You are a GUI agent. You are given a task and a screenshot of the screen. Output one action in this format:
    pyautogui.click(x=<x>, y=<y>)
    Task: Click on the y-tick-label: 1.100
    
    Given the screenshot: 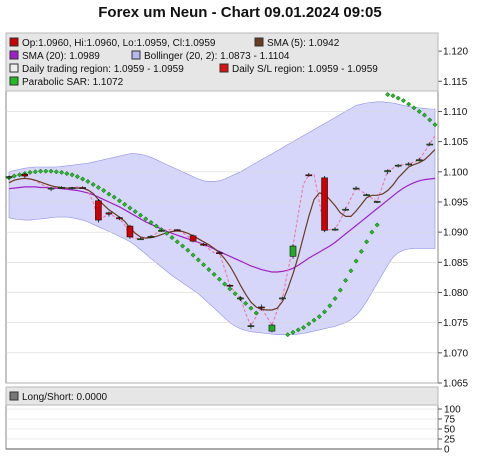 What is the action you would take?
    pyautogui.click(x=455, y=172)
    